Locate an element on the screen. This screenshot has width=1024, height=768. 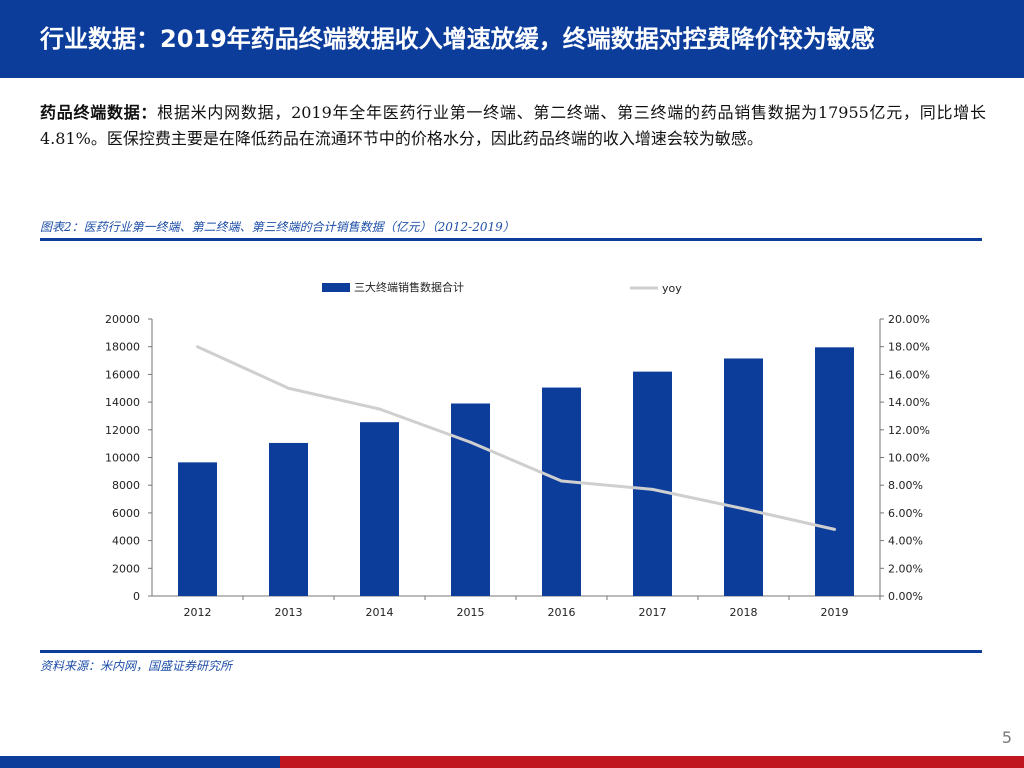
y-right-tick-label: 12.00% is located at coordinates (909, 430).